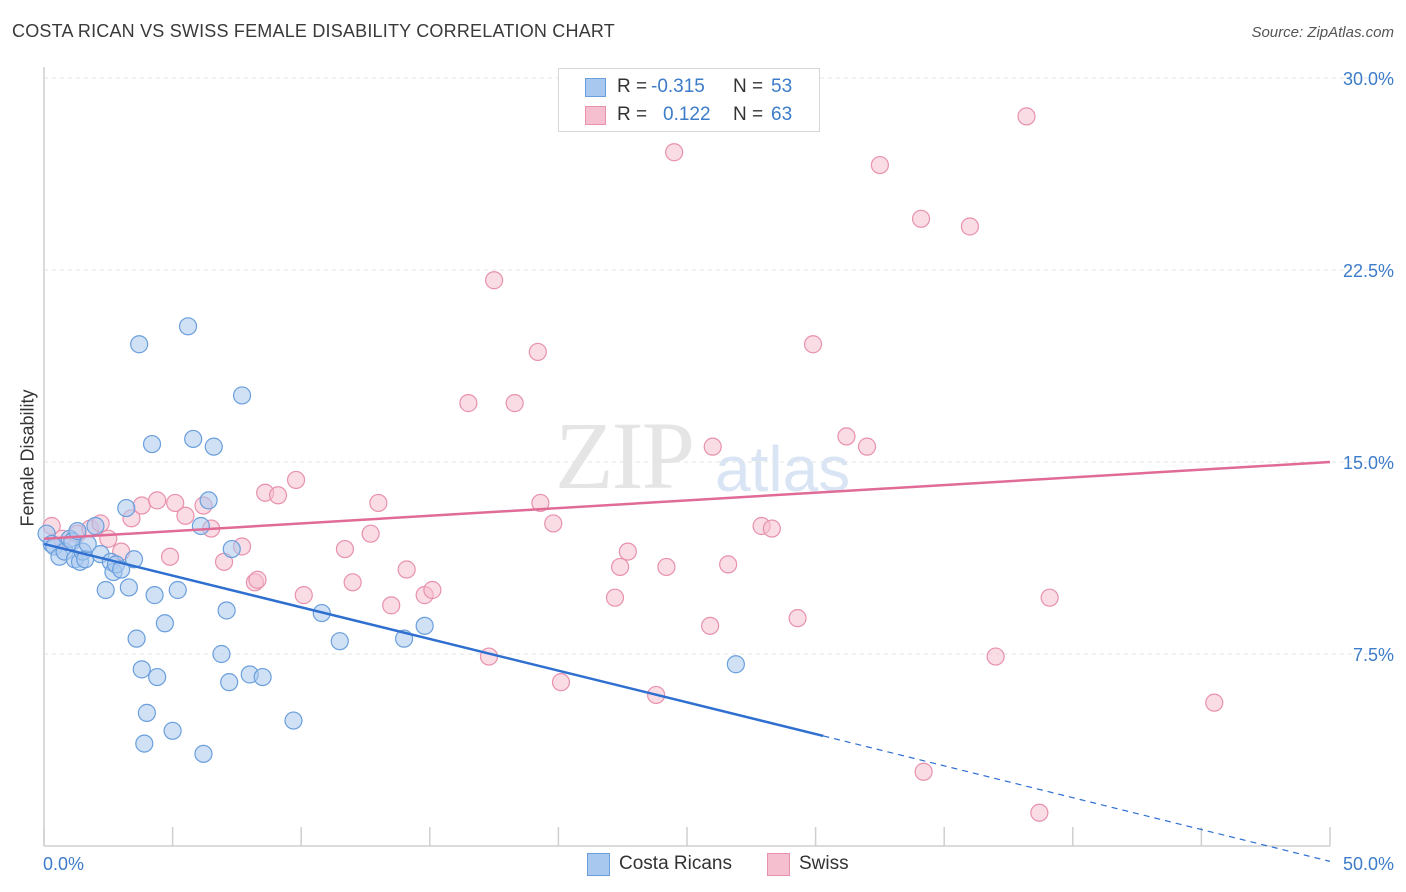 This screenshot has height=892, width=1406. What do you see at coordinates (1368, 271) in the screenshot?
I see `y-tick-label: 22.5%` at bounding box center [1368, 271].